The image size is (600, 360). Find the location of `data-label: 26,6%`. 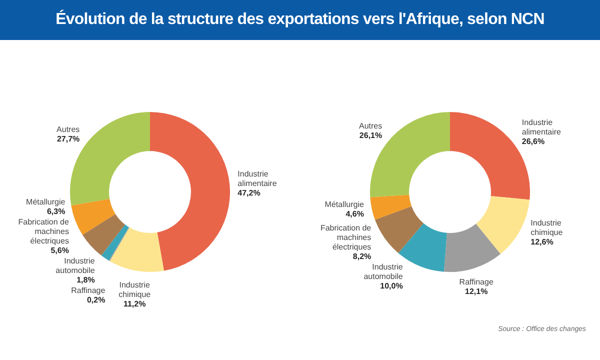

data-label: 26,6% is located at coordinates (533, 141).